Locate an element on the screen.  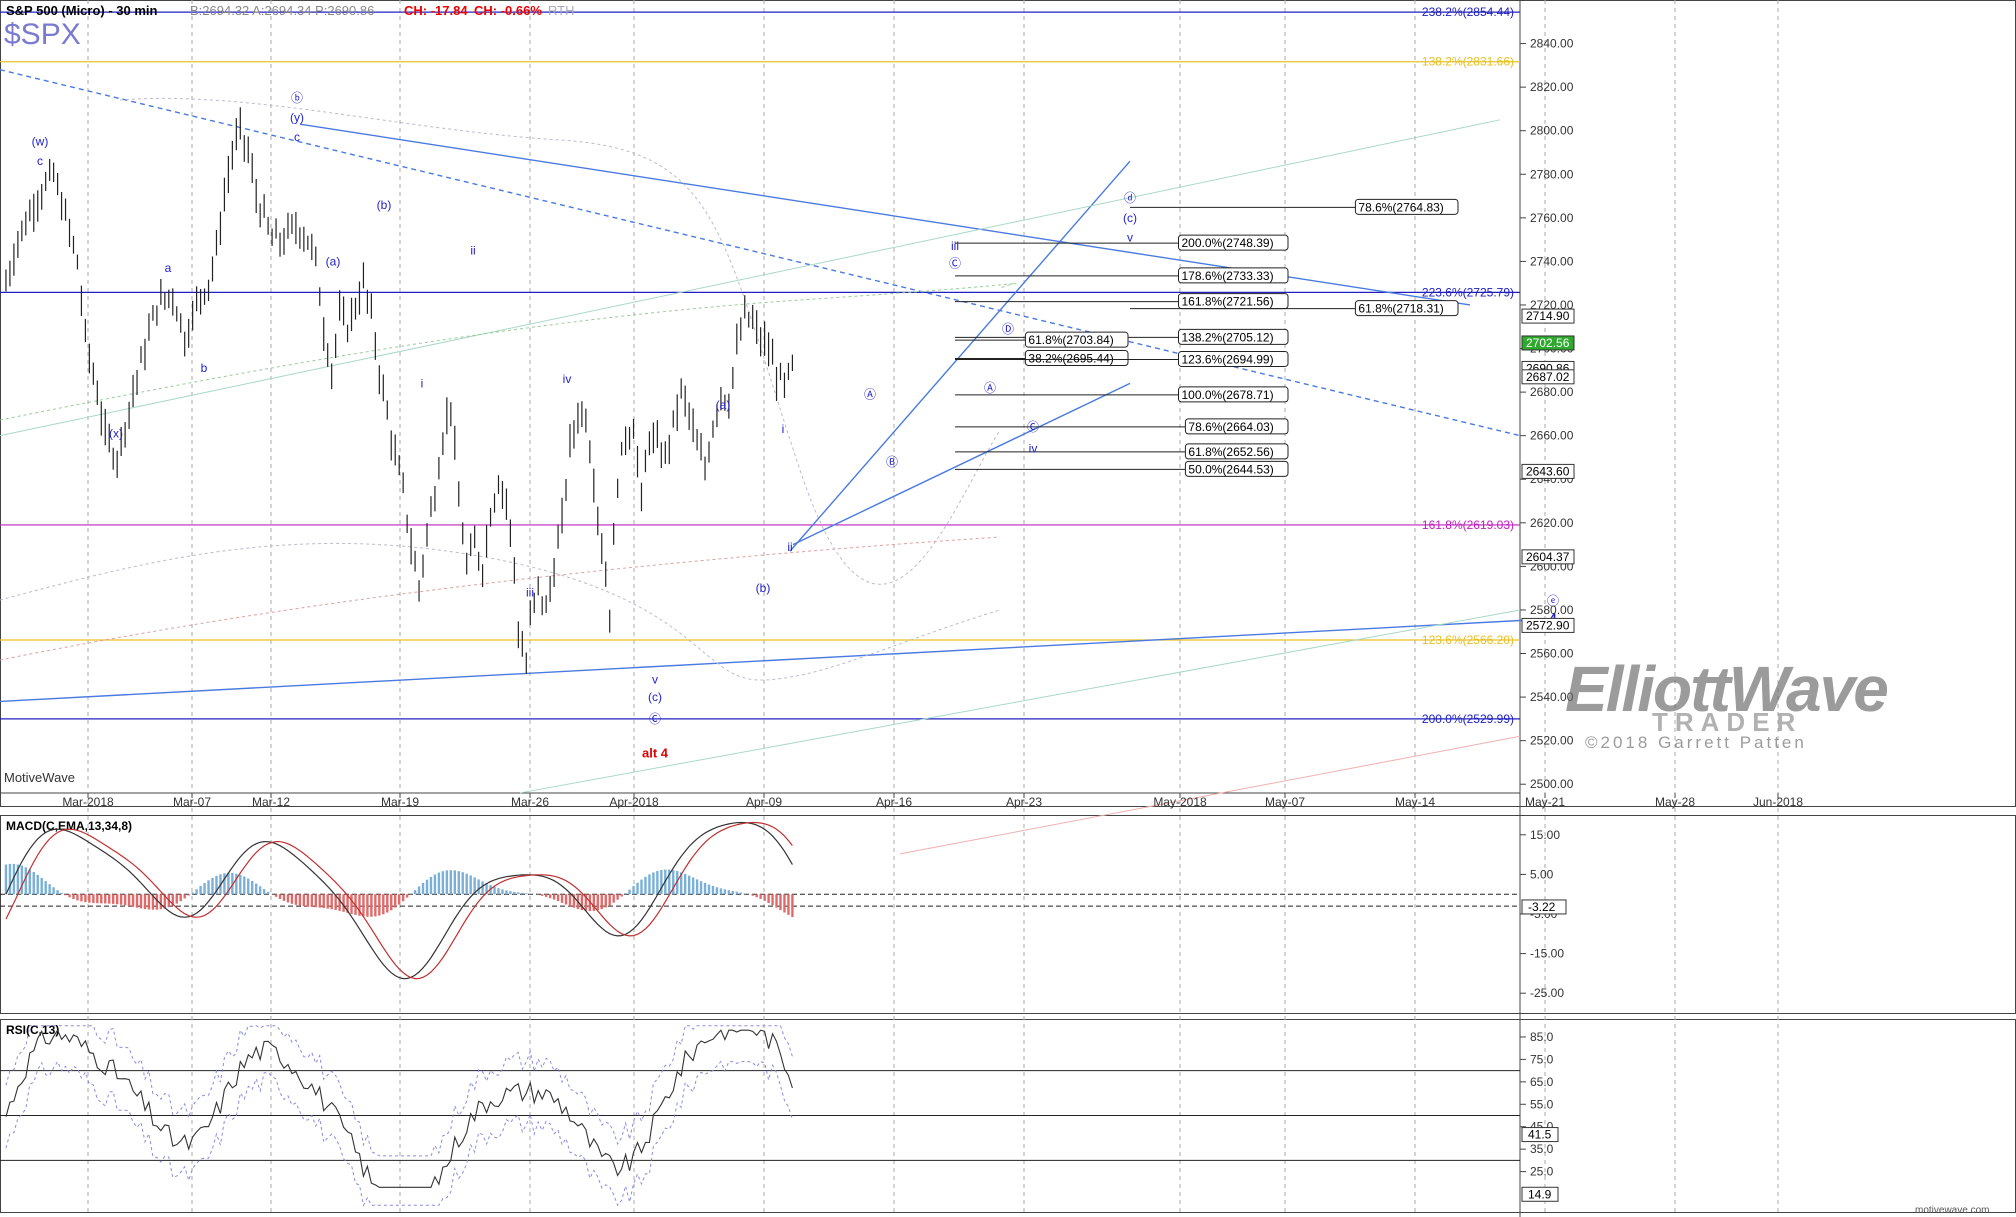
fib-level-label: 161.8%(2619.03) is located at coordinates (1468, 525).